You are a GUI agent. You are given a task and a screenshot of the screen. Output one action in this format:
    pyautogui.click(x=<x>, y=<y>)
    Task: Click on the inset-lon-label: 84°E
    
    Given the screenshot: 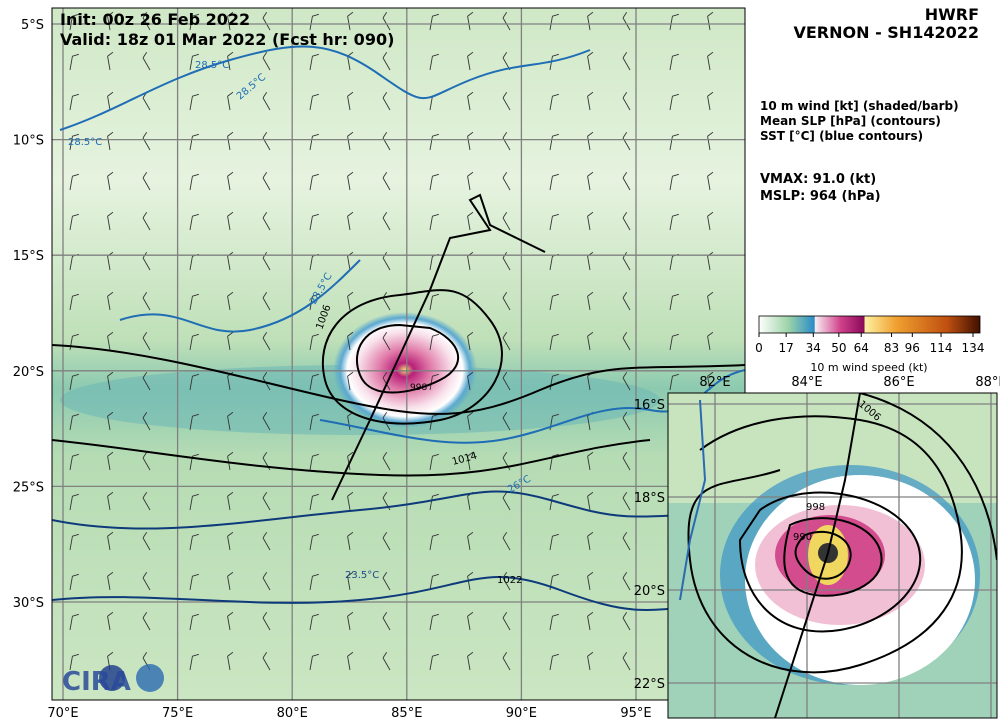 What is the action you would take?
    pyautogui.click(x=806, y=382)
    